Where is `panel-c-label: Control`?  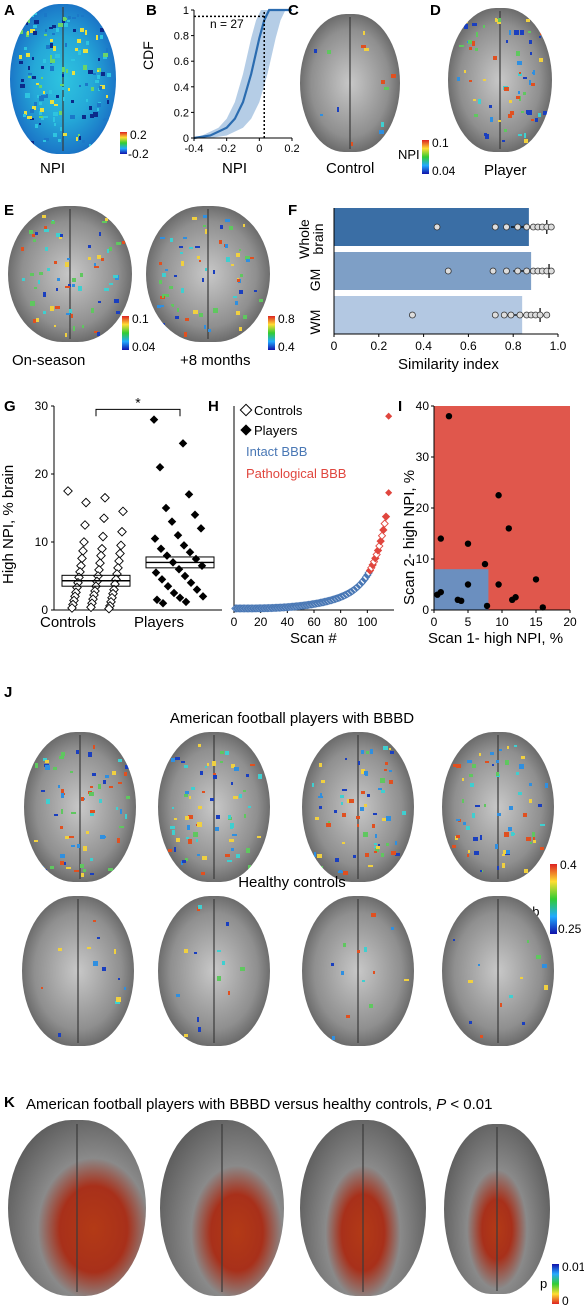
panel-c-label: Control is located at coordinates (350, 168).